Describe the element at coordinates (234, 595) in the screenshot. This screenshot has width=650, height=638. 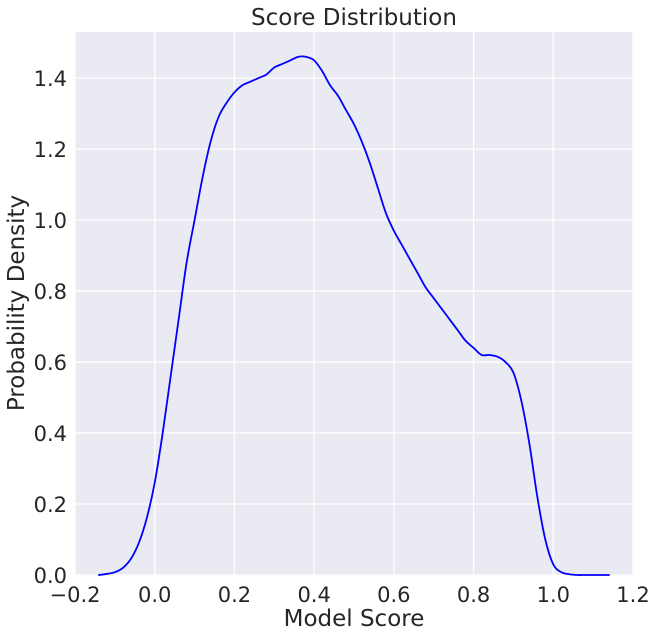
I see `x-tick-label: 0.2` at that location.